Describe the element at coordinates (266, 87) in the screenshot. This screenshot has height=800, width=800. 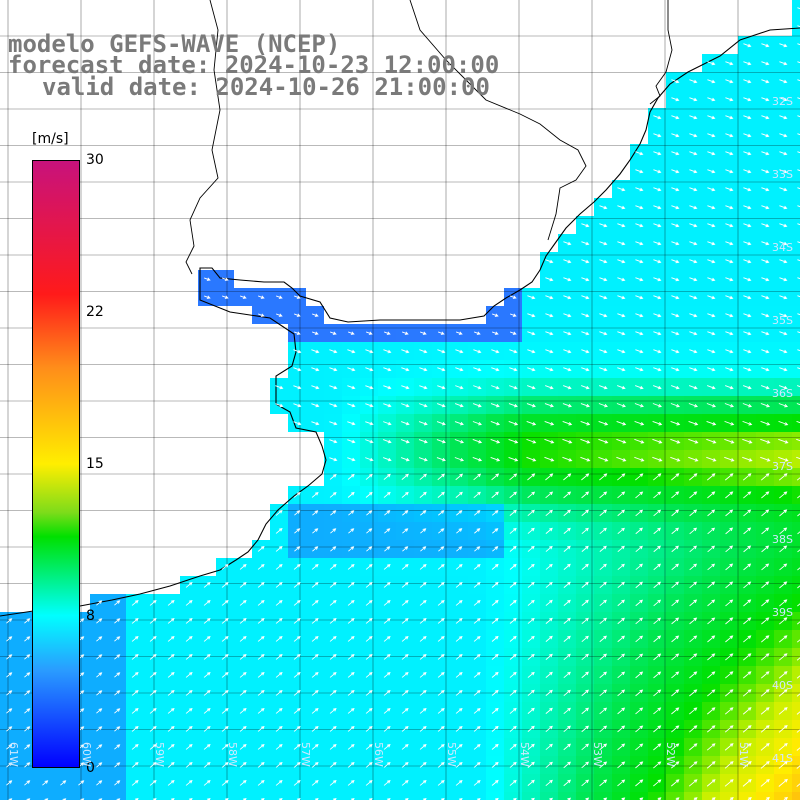
I see `title-valid-date: valid date: 2024-10-26 21:00:00` at that location.